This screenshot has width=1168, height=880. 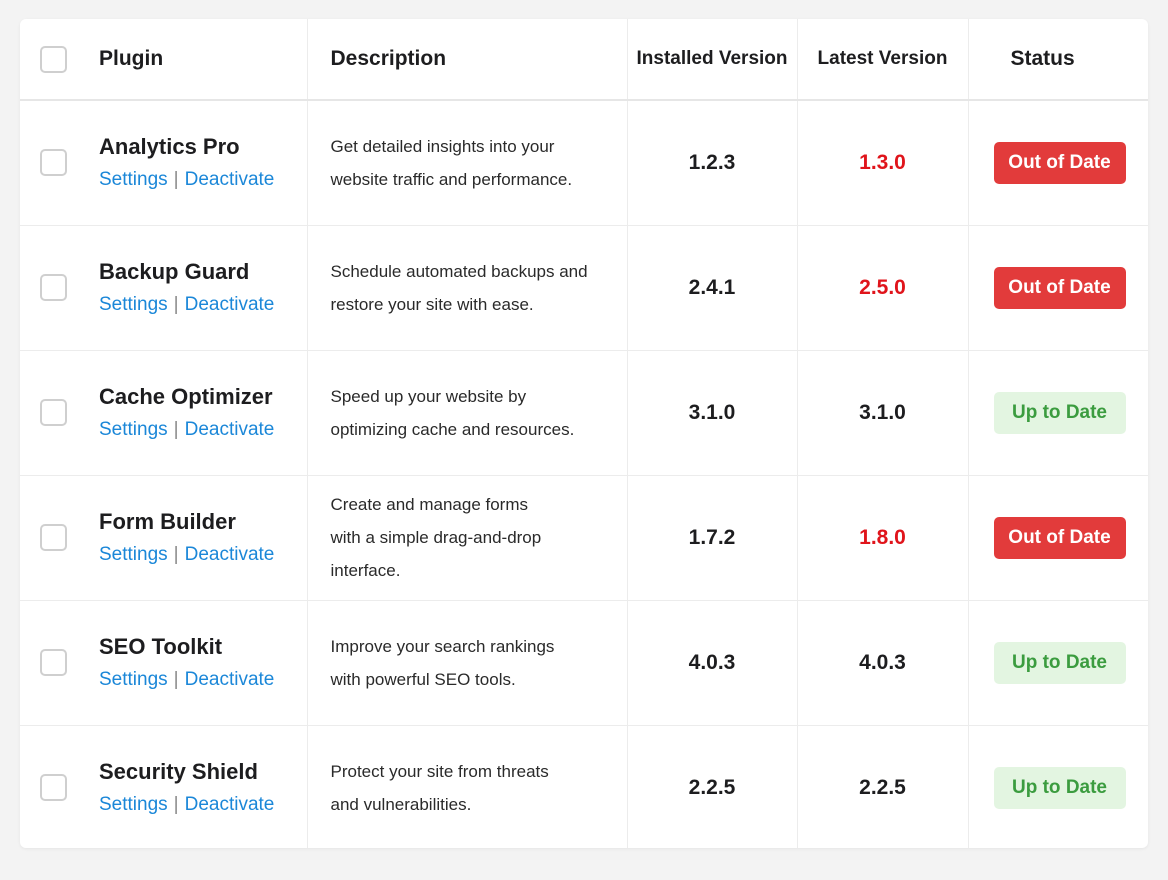 What do you see at coordinates (186, 163) in the screenshot?
I see `plugin-info: Analytics Pro Settings | Deactivate` at bounding box center [186, 163].